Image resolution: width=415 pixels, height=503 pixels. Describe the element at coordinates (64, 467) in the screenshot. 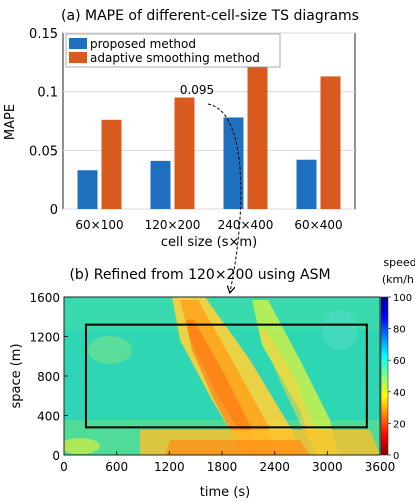

I see `heatmap-xtick-label: 0` at that location.